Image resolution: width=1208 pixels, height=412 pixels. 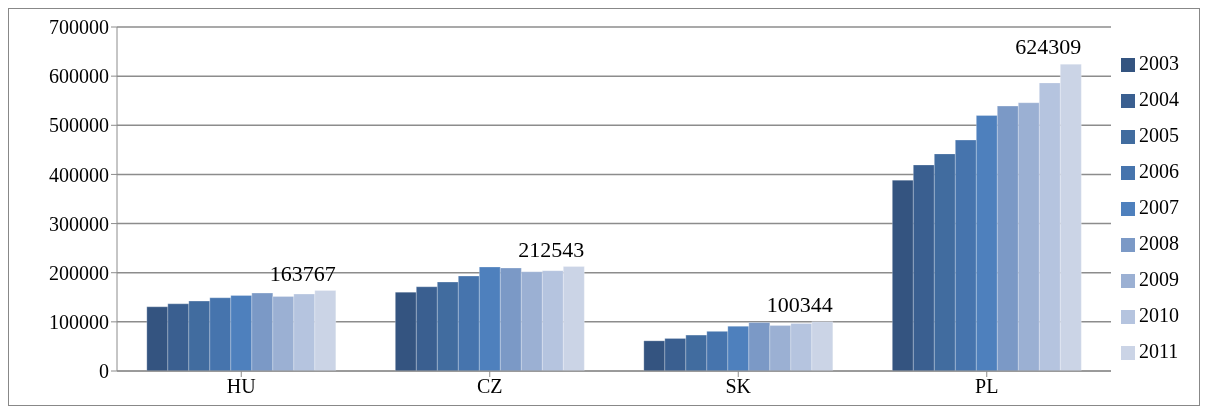 I want to click on x-tick-label: CZ, so click(x=489, y=386).